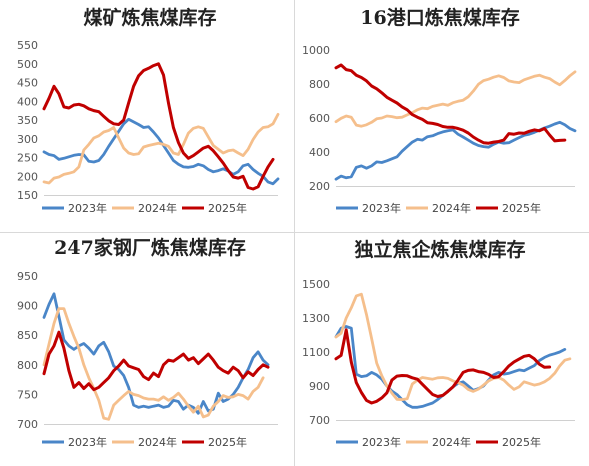 Image resolution: width=589 pixels, height=466 pixels. Describe the element at coordinates (27, 64) in the screenshot. I see `y-tick-label: 500` at that location.